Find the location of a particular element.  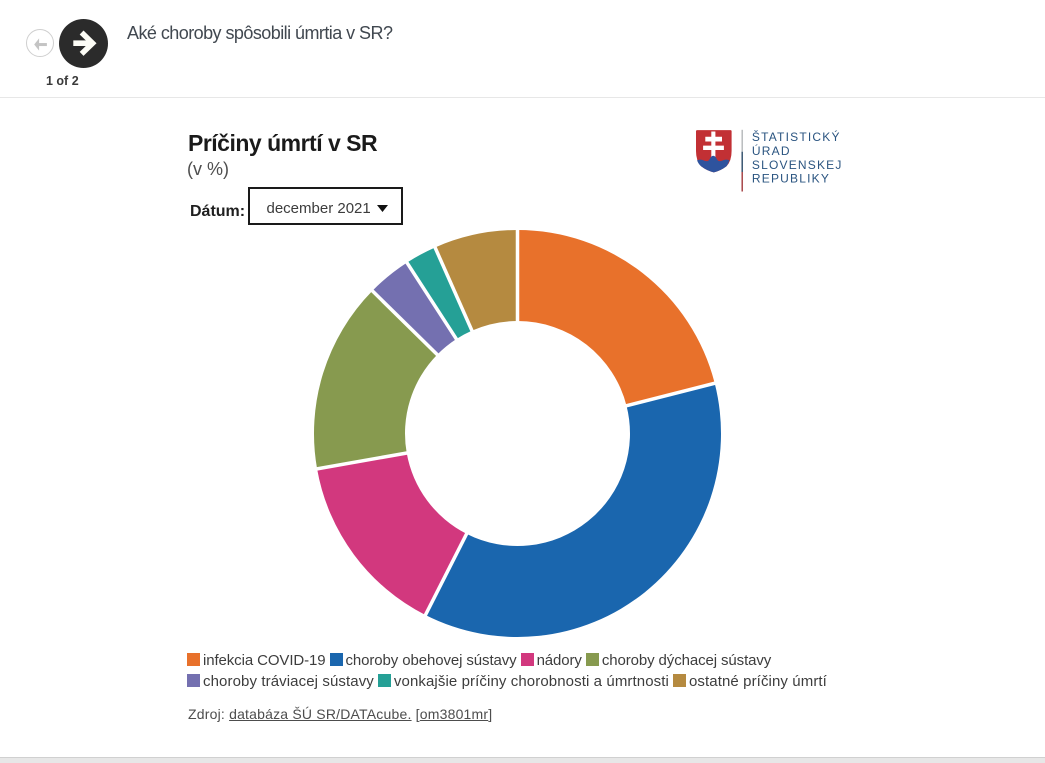

svg-text: ÚRAD is located at coordinates (771, 150).